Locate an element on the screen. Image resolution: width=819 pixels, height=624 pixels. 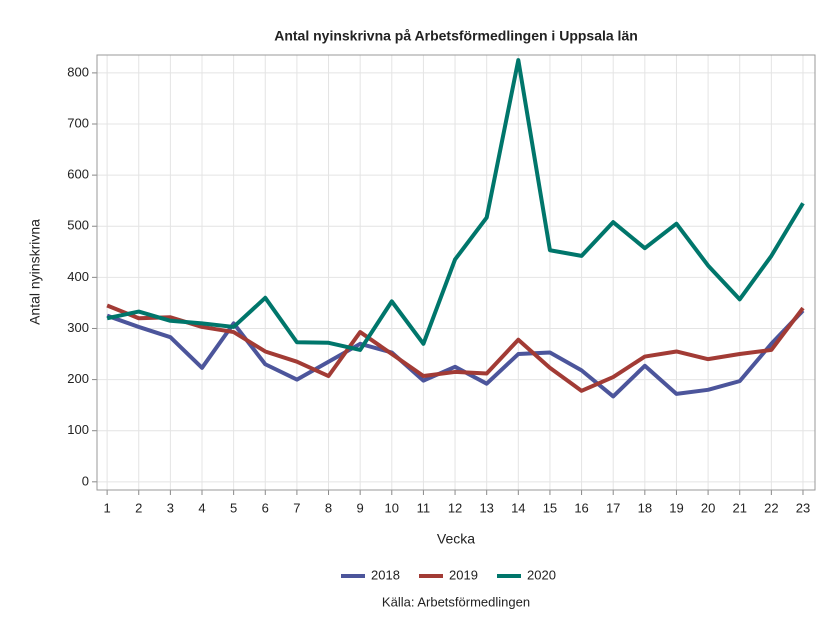
x-tick-label: 23 is located at coordinates (803, 507).